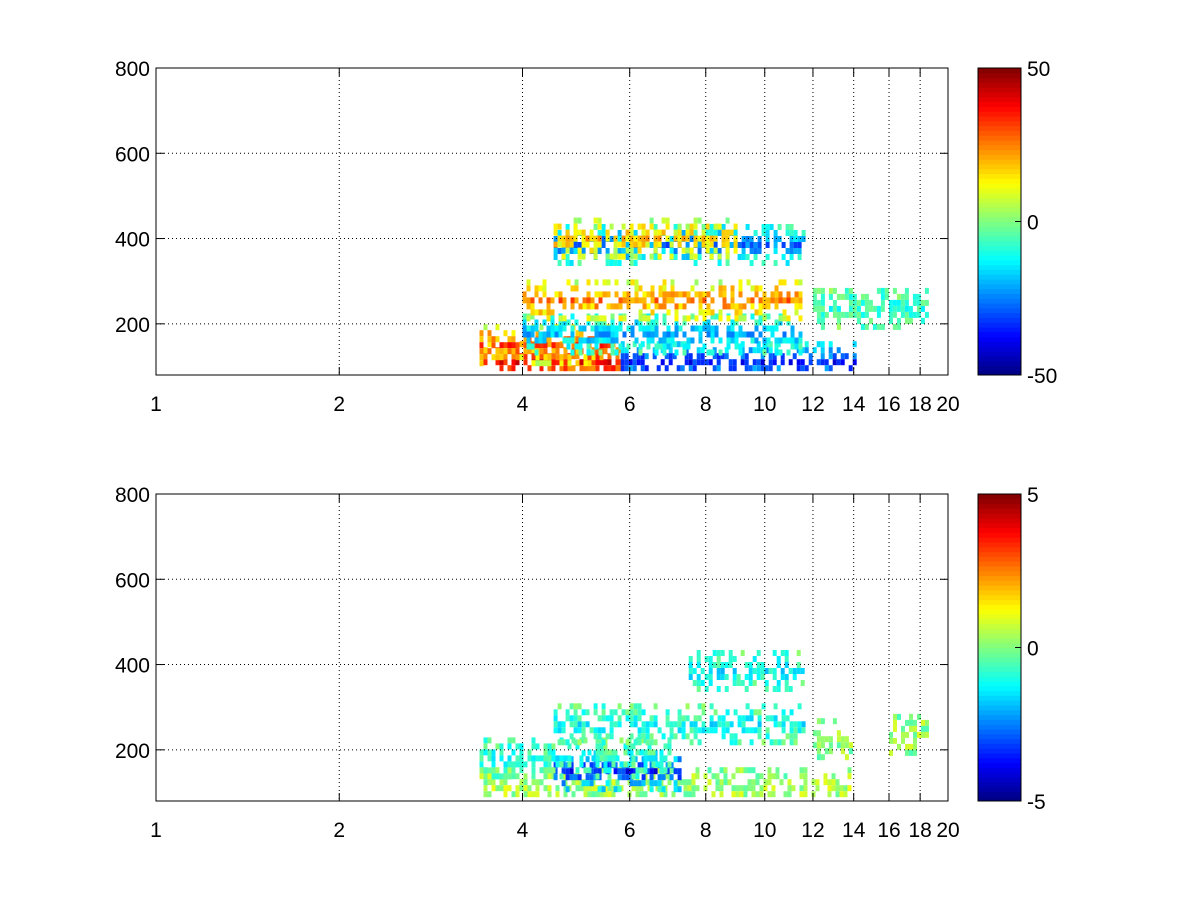 The image size is (1200, 900). Describe the element at coordinates (704, 294) in the screenshot. I see `top-heatmap-cells` at that location.